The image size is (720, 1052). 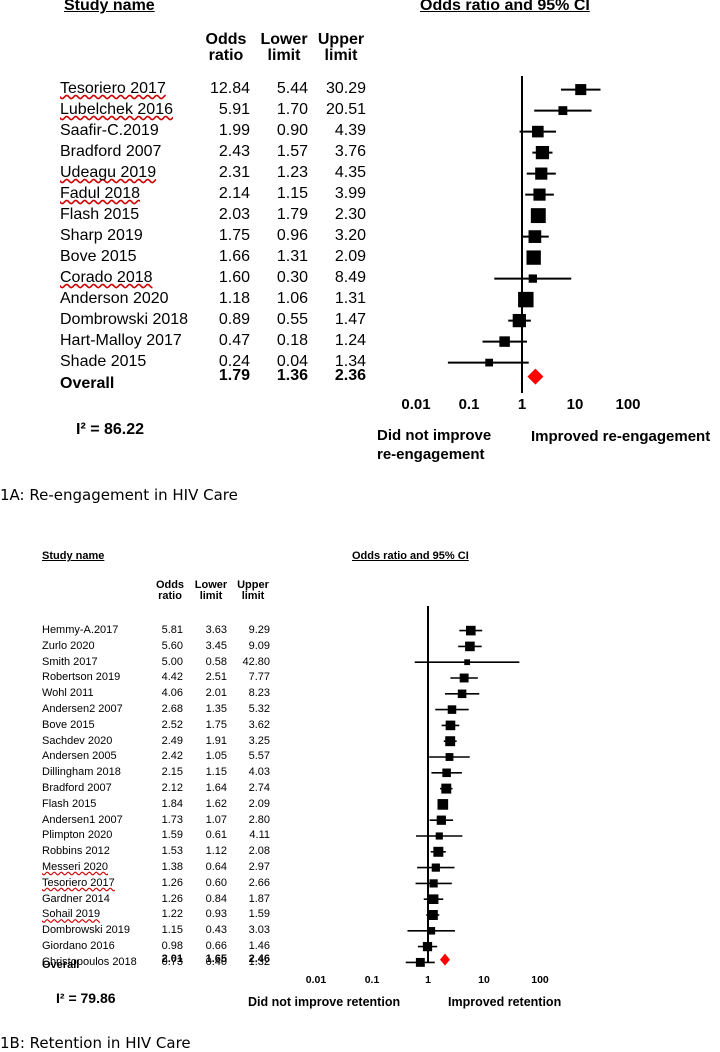 What do you see at coordinates (121, 340) in the screenshot?
I see `study-name: Hart-Malloy 2017` at bounding box center [121, 340].